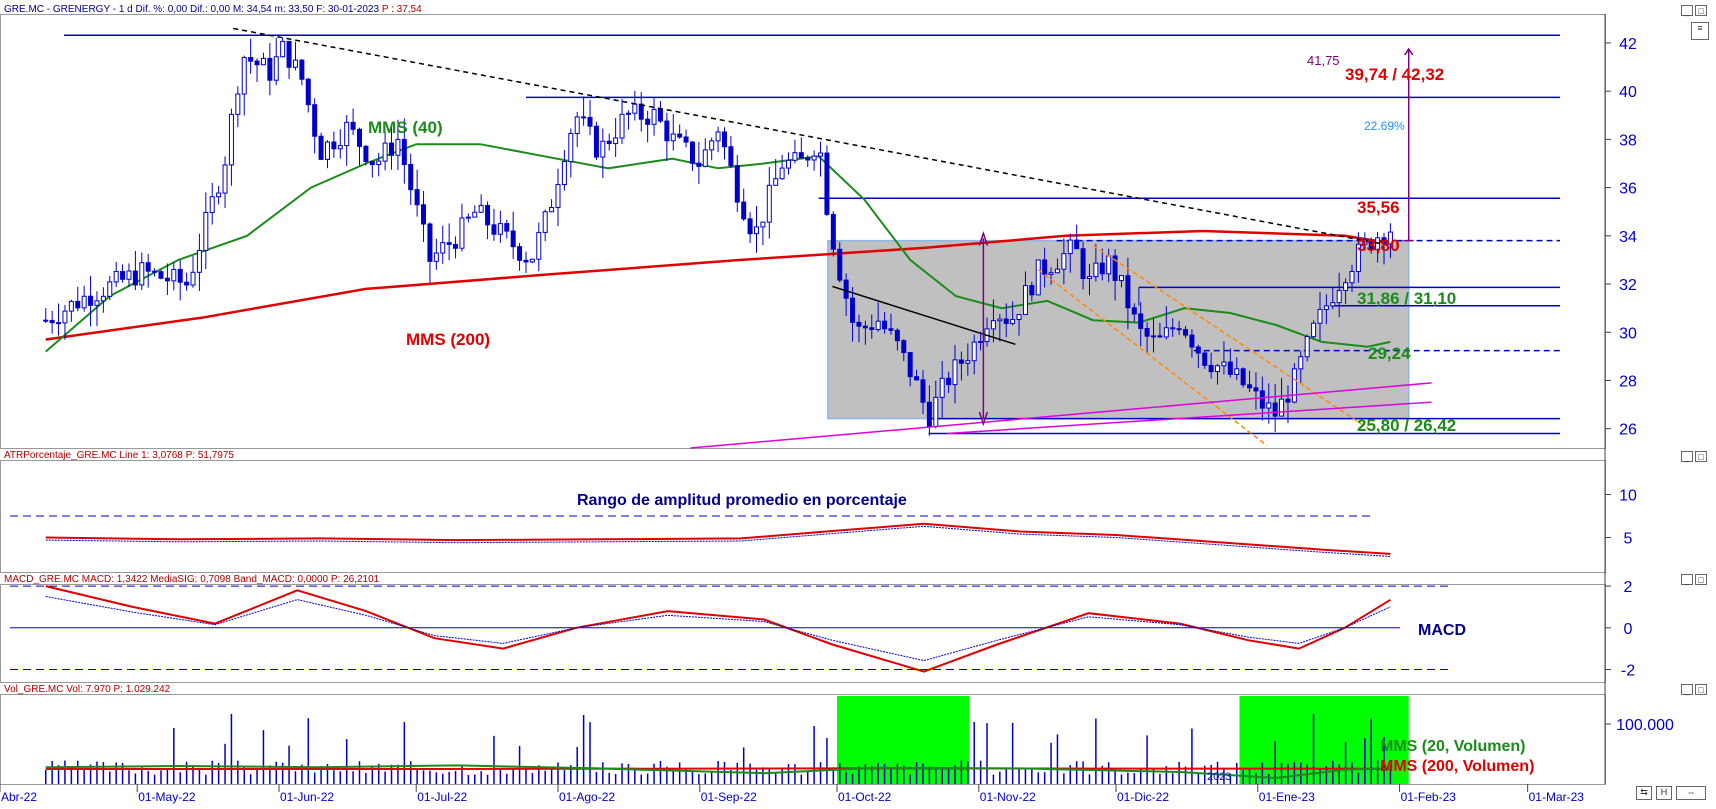  I want to click on macd-maximize-button: □, so click(1701, 579).